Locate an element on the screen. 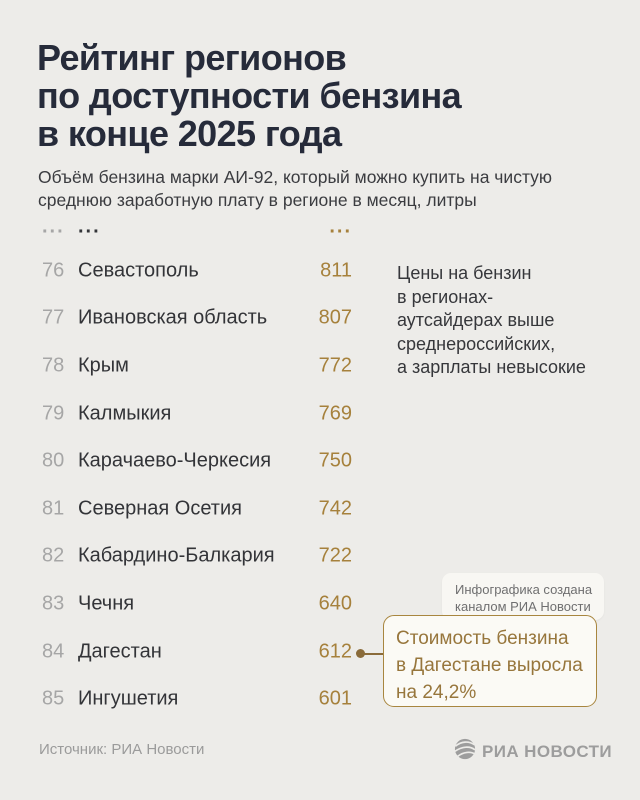 The image size is (640, 800). callout-line-2: в Дагестане выросла is located at coordinates (489, 665).